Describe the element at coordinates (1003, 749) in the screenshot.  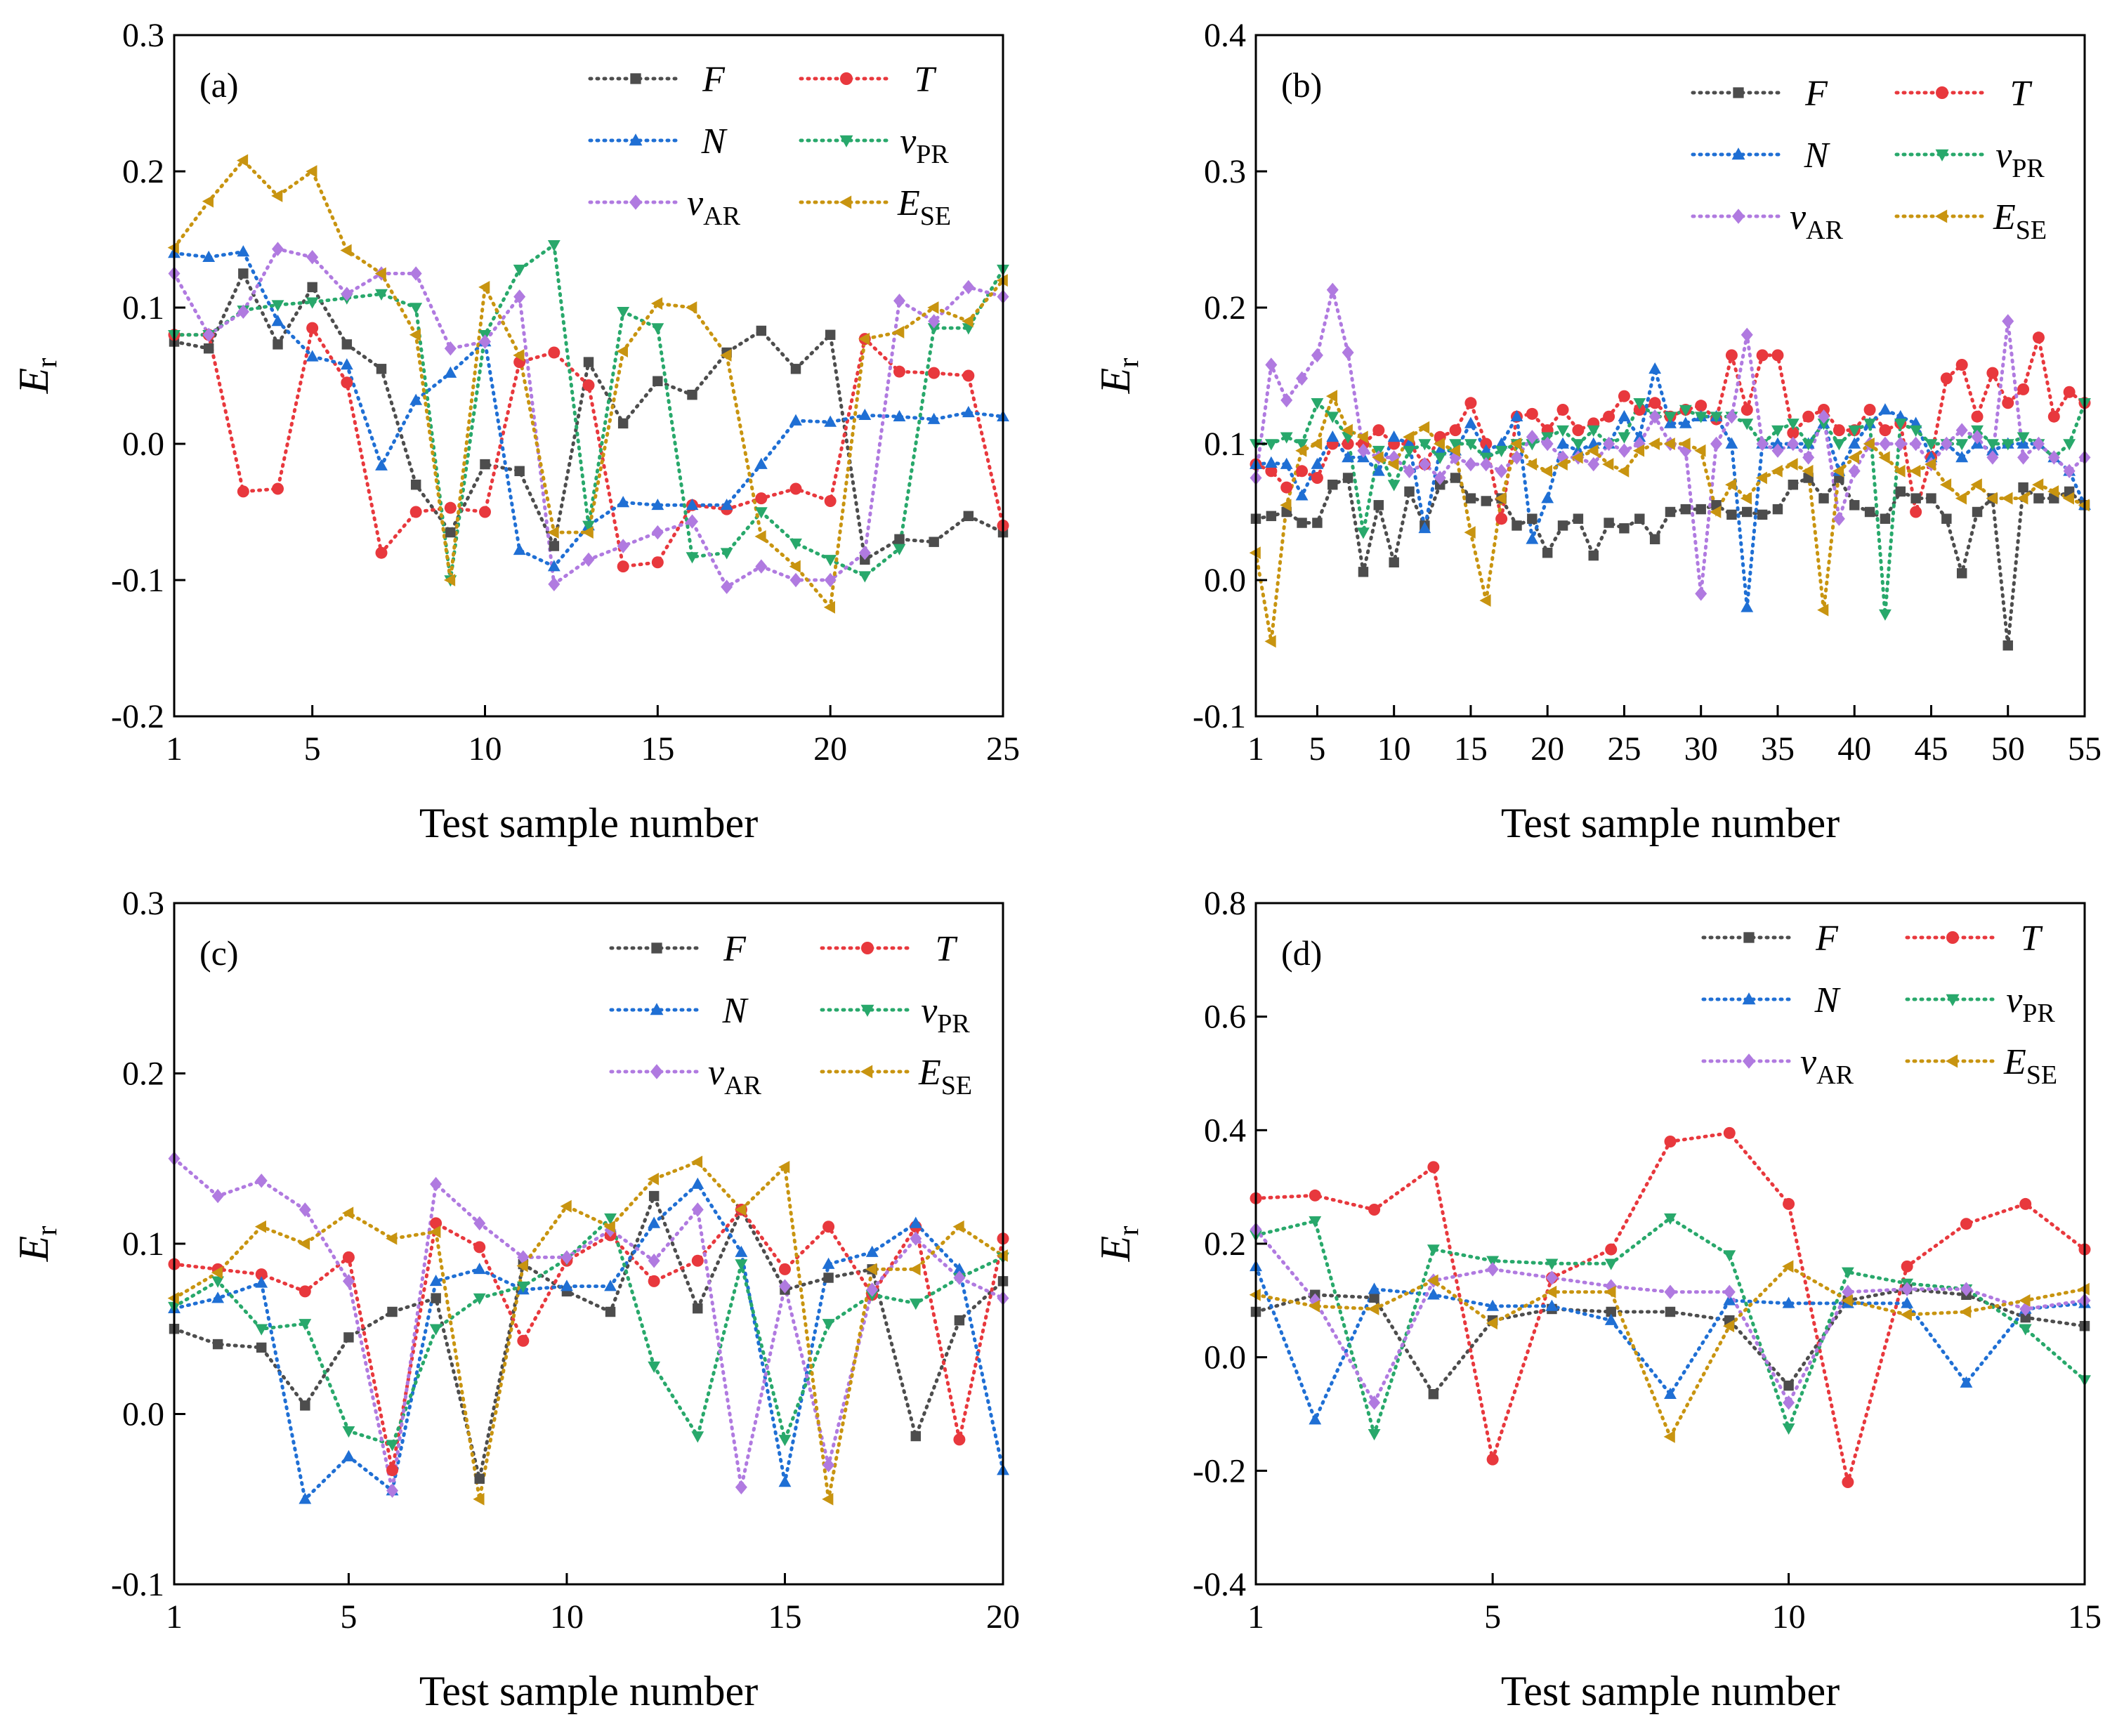
I see `x-tick-label: 25` at that location.